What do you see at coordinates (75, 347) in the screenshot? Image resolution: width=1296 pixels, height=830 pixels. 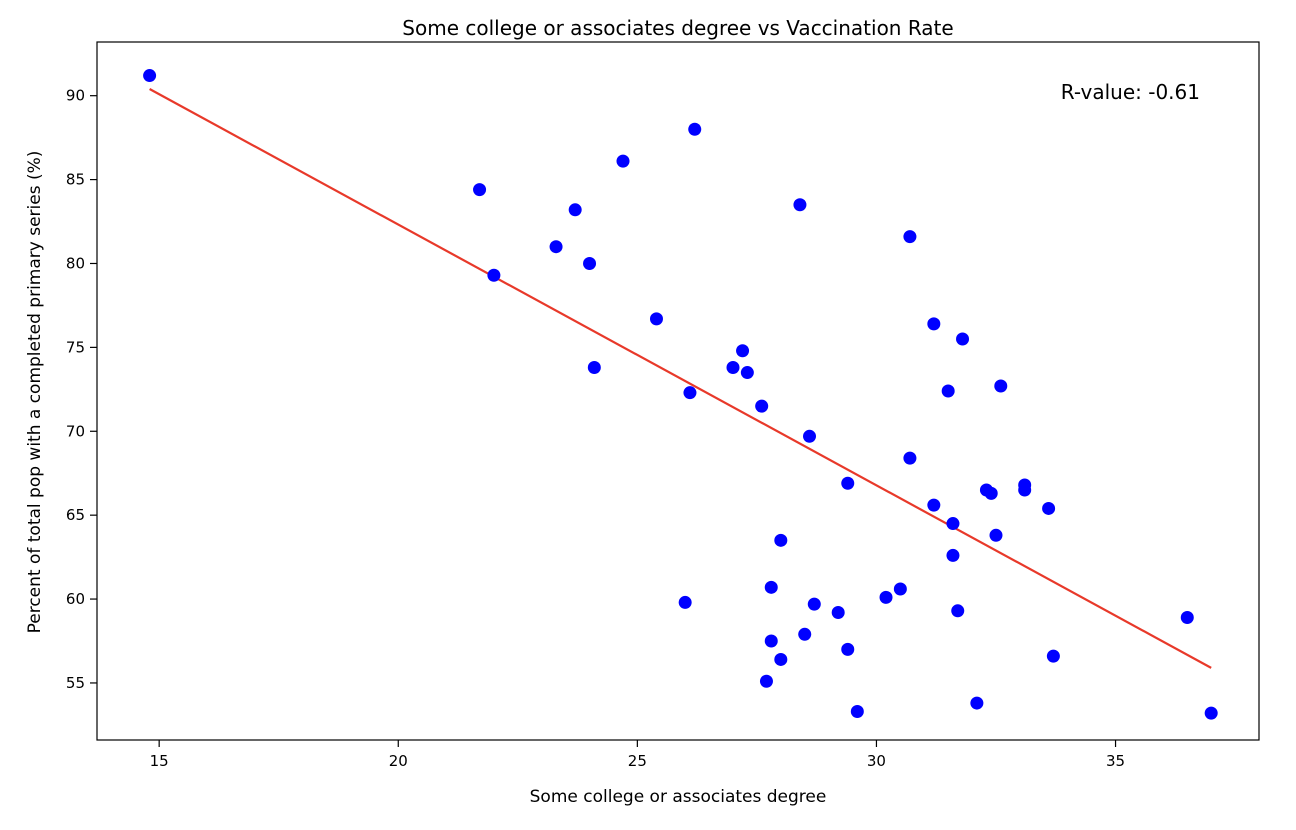 I see `y-tick-label: 75` at bounding box center [75, 347].